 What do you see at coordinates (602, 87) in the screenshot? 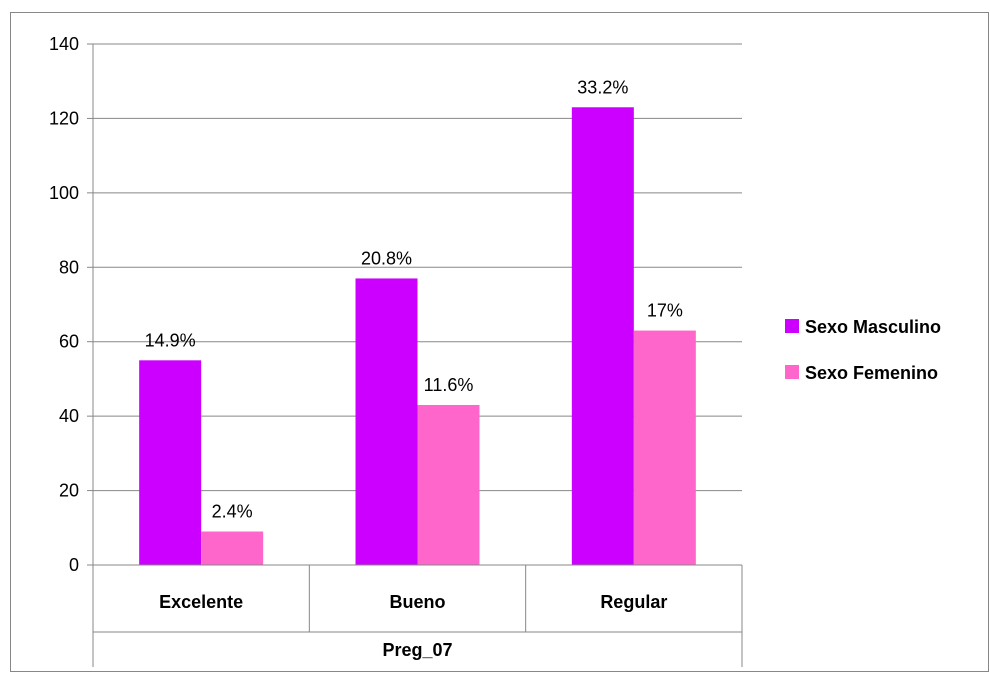
I see `data-label: 33.2%` at bounding box center [602, 87].